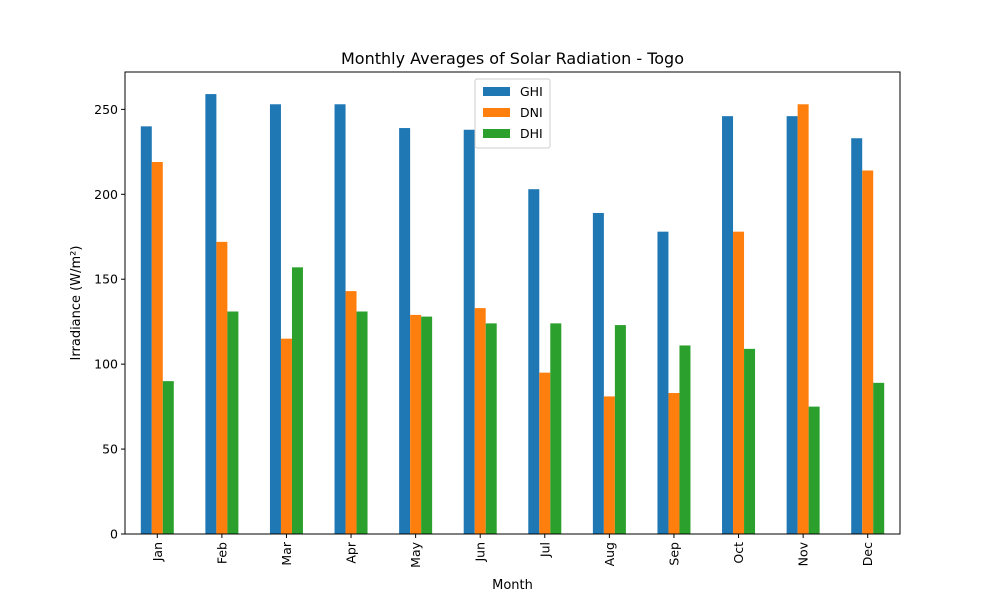 This screenshot has width=1000, height=600. Describe the element at coordinates (663, 382) in the screenshot. I see `bar-ghi-sep` at that location.